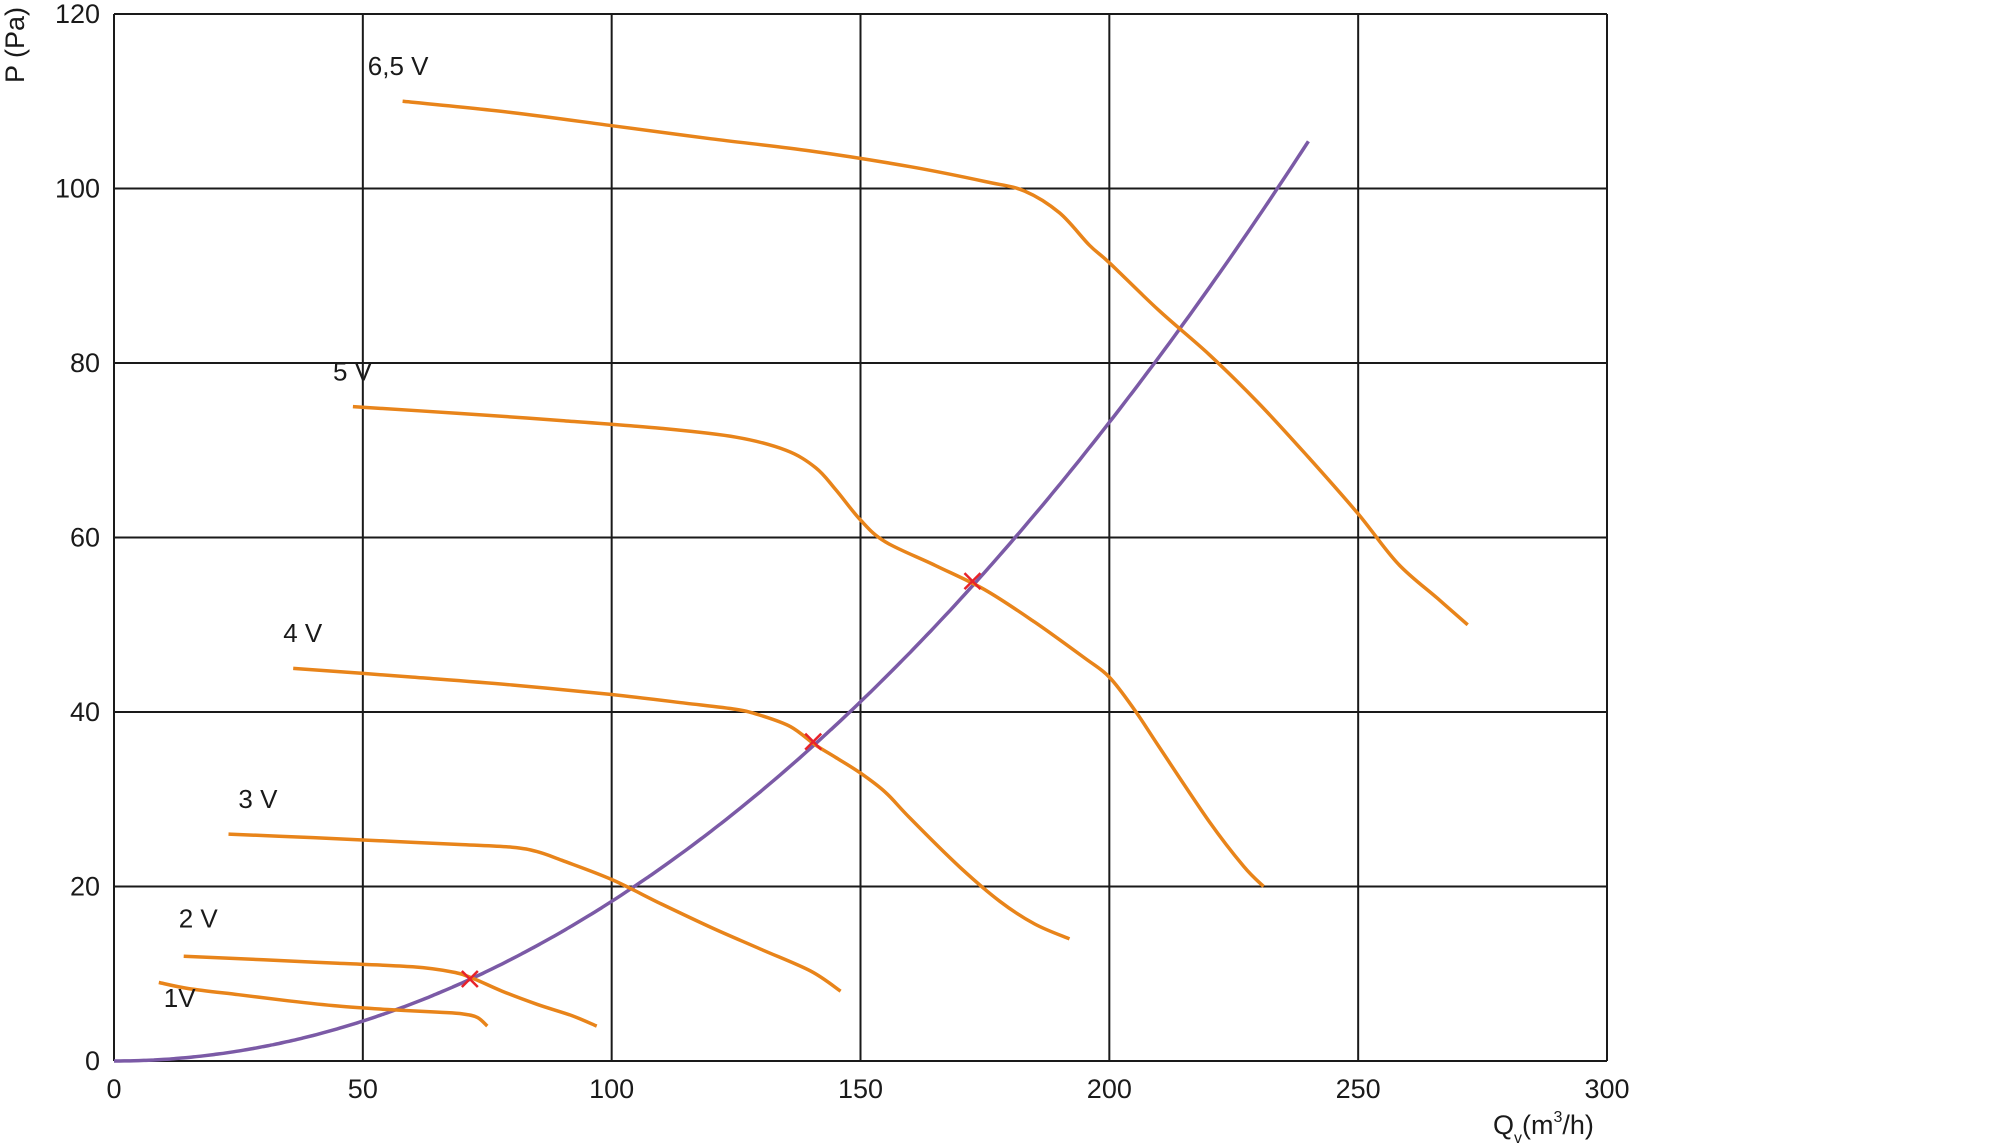  Describe the element at coordinates (1537, 1125) in the screenshot. I see `x-axis-label-unit-pre: (m` at that location.